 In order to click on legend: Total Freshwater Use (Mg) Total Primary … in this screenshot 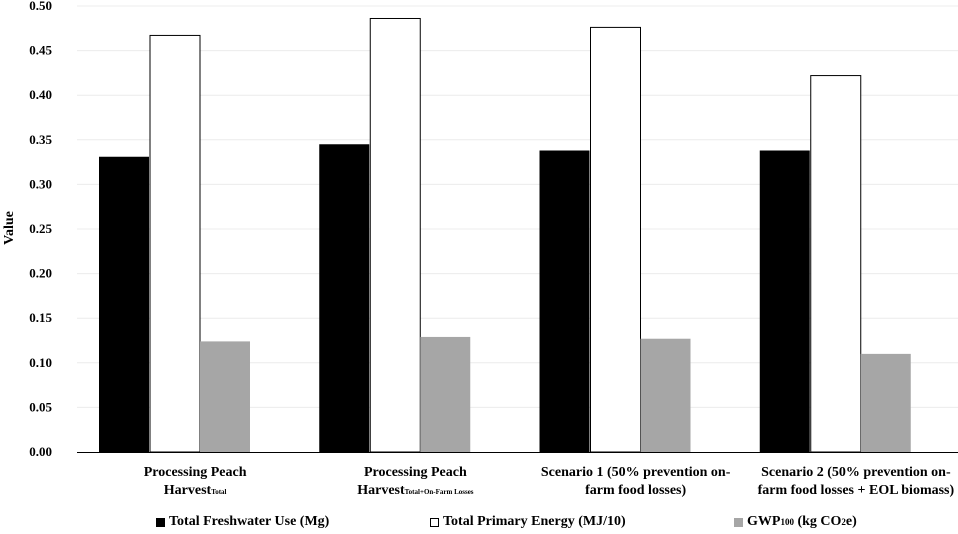, I will do `click(479, 524)`.